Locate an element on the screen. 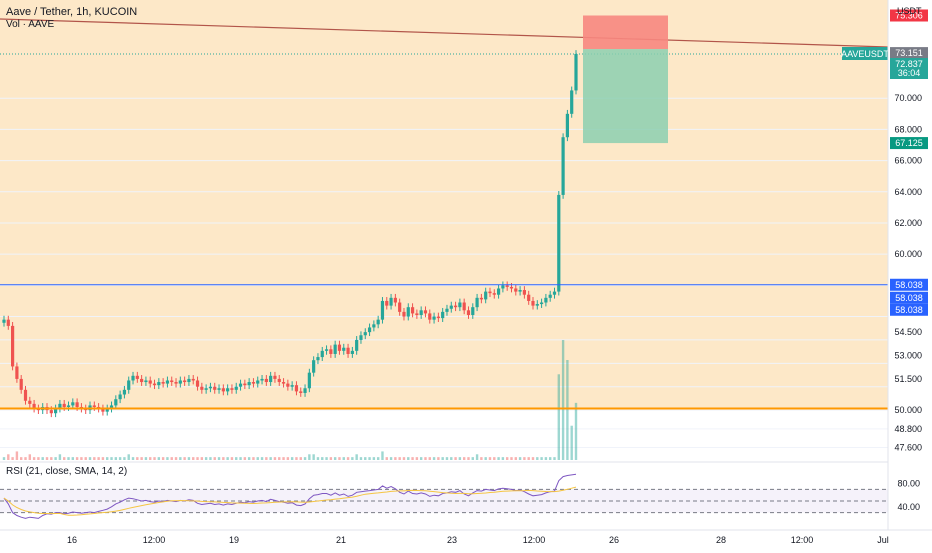 The height and width of the screenshot is (553, 932). time-tick: 26 is located at coordinates (614, 540).